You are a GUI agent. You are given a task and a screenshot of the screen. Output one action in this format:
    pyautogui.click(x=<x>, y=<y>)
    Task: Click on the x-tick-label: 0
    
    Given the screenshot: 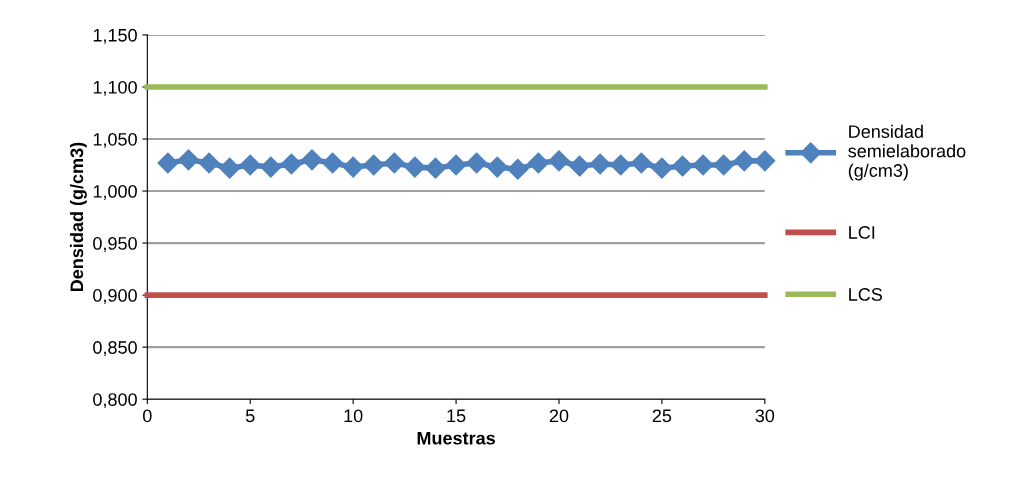 What is the action you would take?
    pyautogui.click(x=147, y=416)
    